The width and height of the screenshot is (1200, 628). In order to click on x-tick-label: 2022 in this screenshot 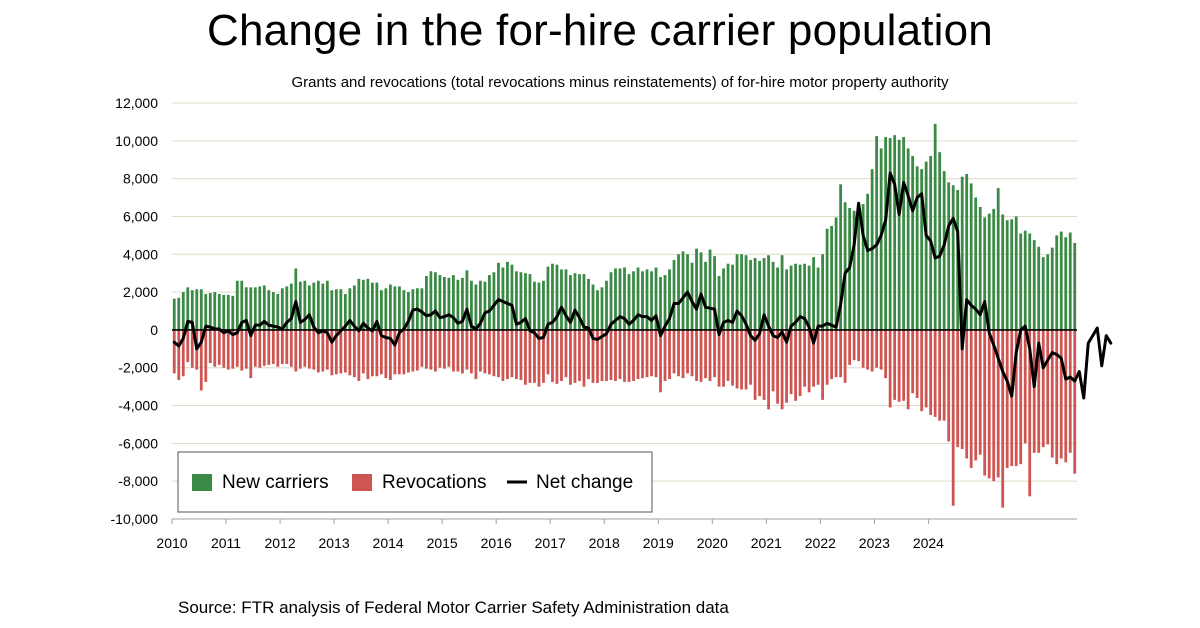, I will do `click(820, 543)`.